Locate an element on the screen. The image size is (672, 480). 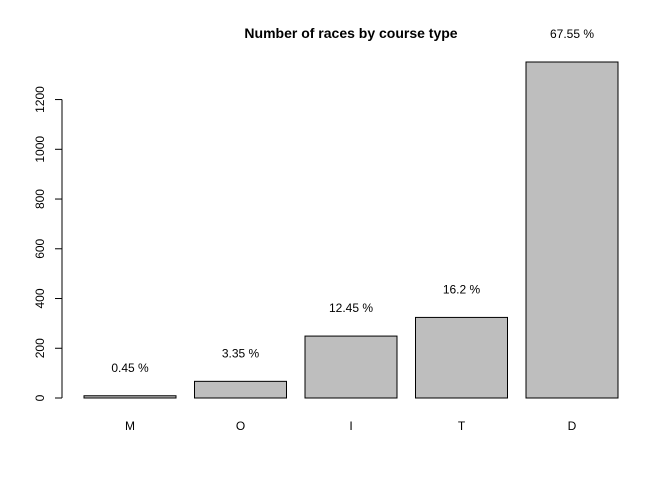
category-label-T: T is located at coordinates (462, 426).